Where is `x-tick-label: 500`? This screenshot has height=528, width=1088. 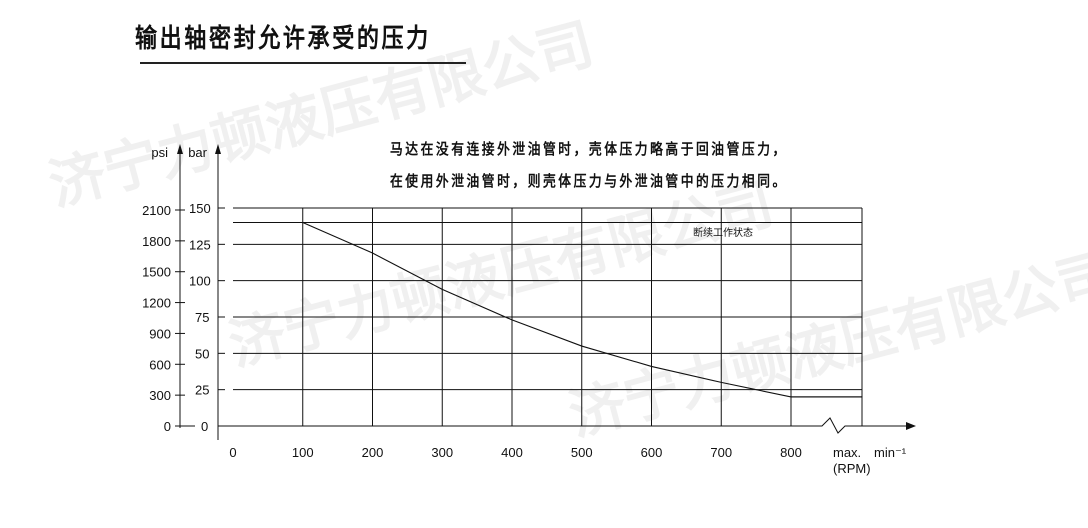
x-tick-label: 500 is located at coordinates (582, 452).